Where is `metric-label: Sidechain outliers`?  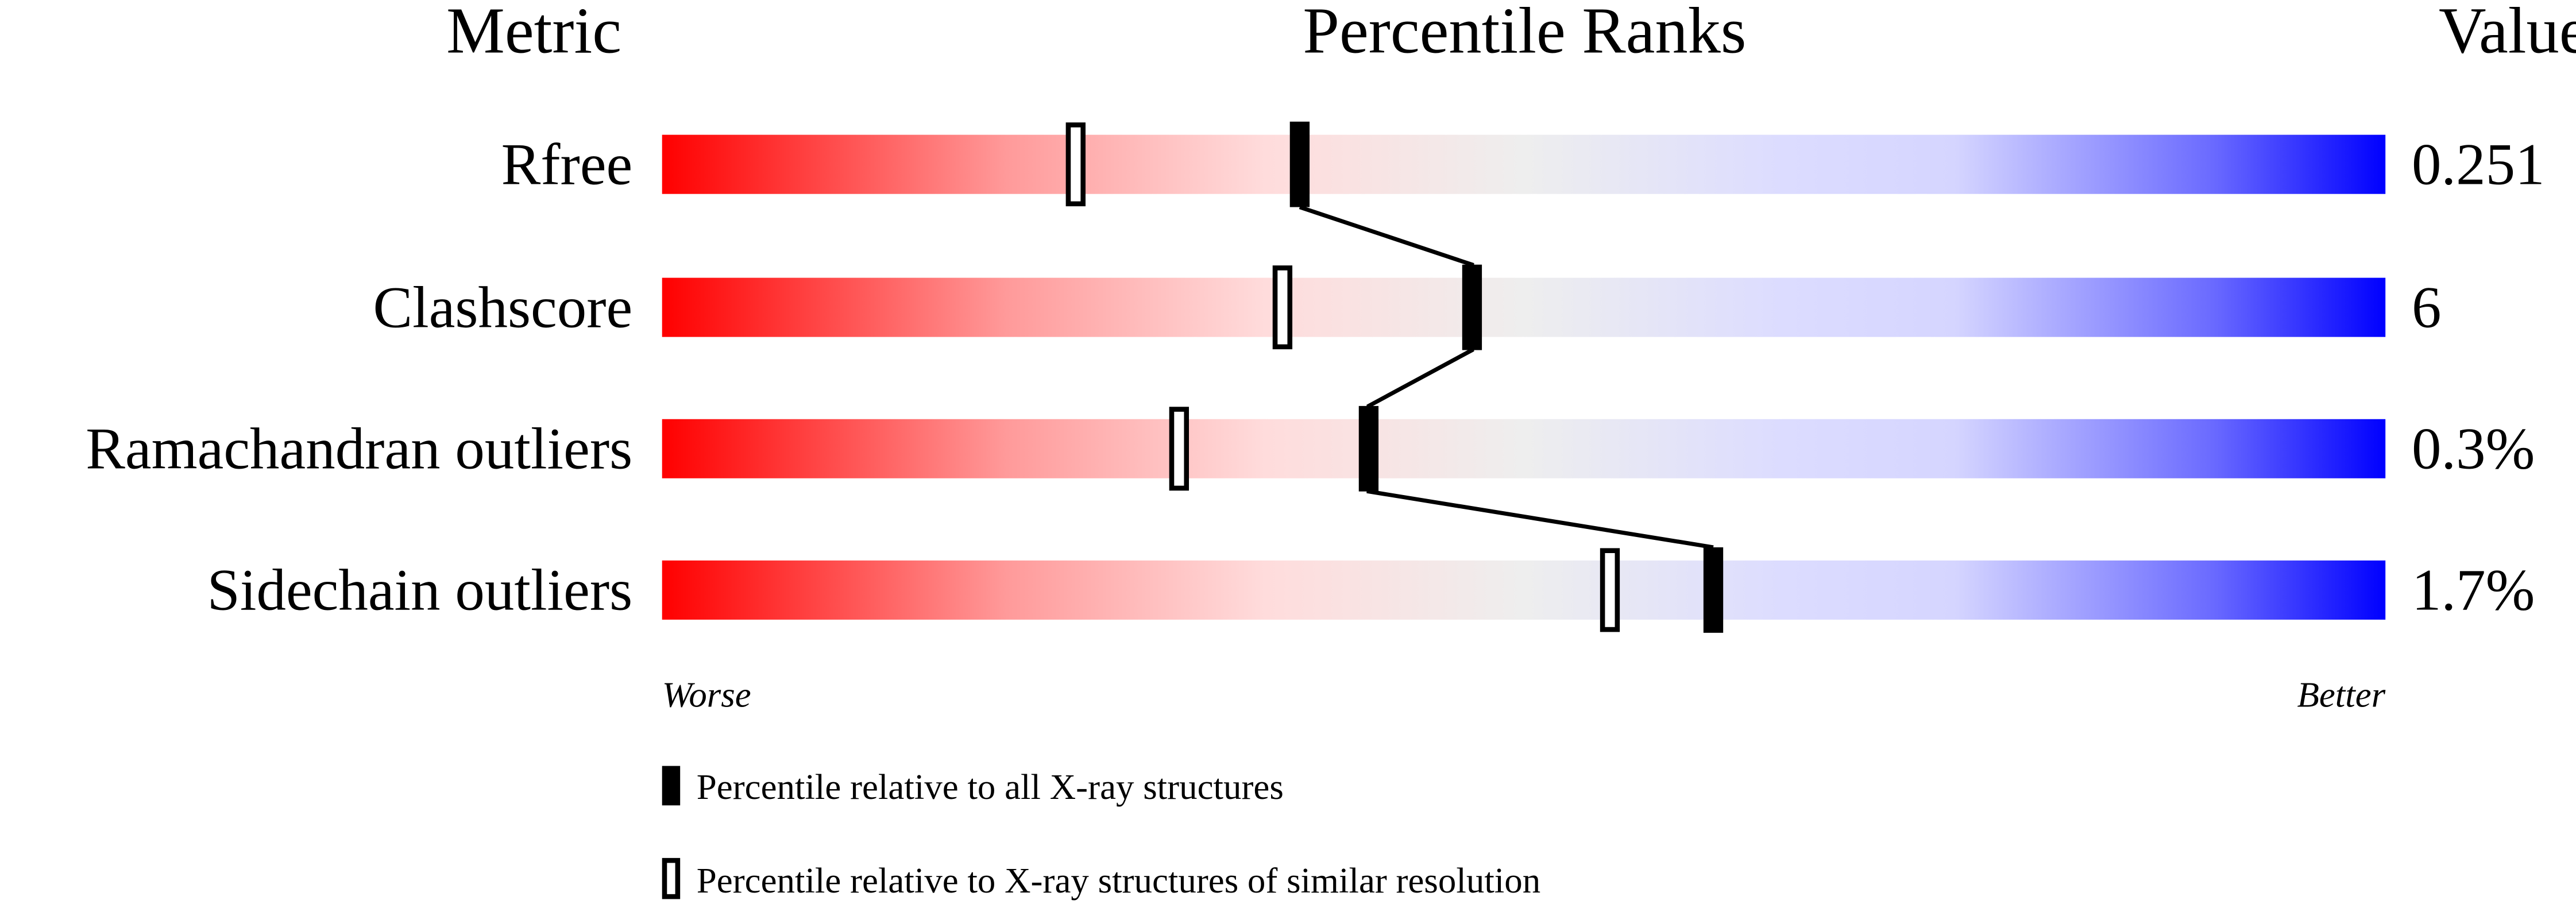
metric-label: Sidechain outliers is located at coordinates (420, 591).